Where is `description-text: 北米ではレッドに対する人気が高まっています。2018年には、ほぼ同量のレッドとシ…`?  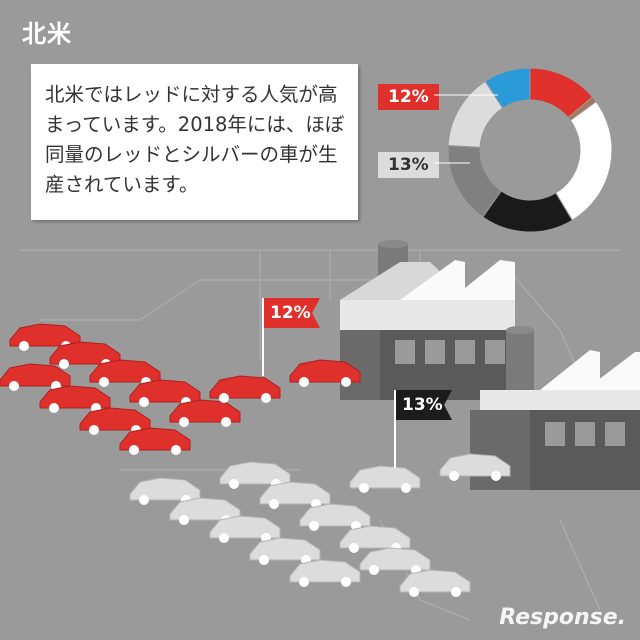
description-text: 北米ではレッドに対する人気が高まっています。2018年には、ほぼ同量のレッドとシ… is located at coordinates (195, 139).